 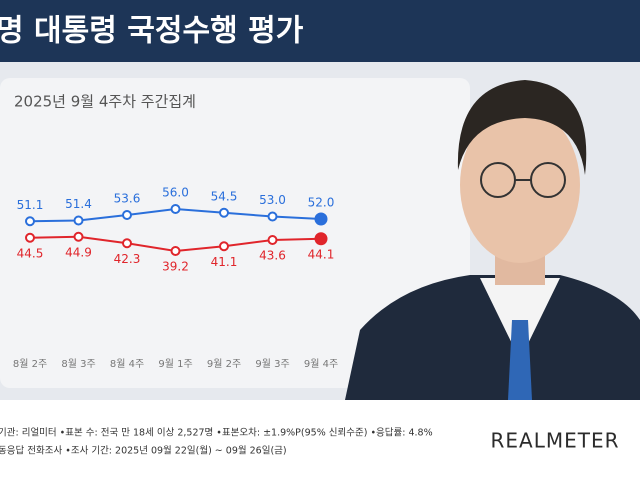 What do you see at coordinates (175, 267) in the screenshot?
I see `value-label: 39.2` at bounding box center [175, 267].